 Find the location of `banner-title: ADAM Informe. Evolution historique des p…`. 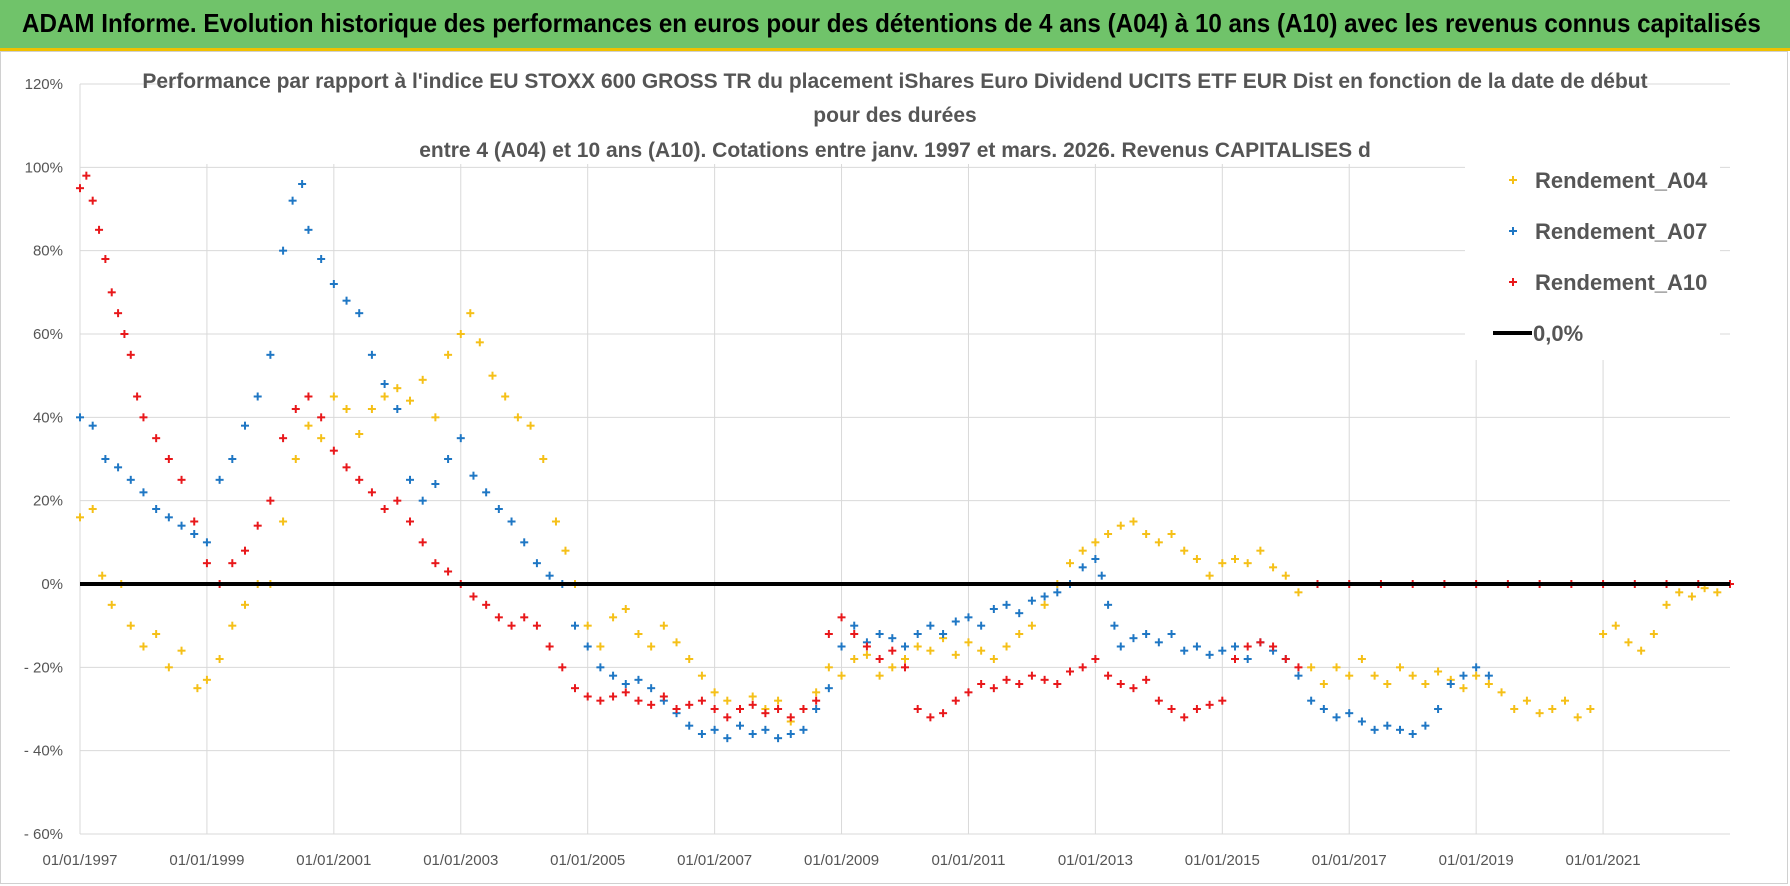

banner-title: ADAM Informe. Evolution historique des p… is located at coordinates (891, 23).